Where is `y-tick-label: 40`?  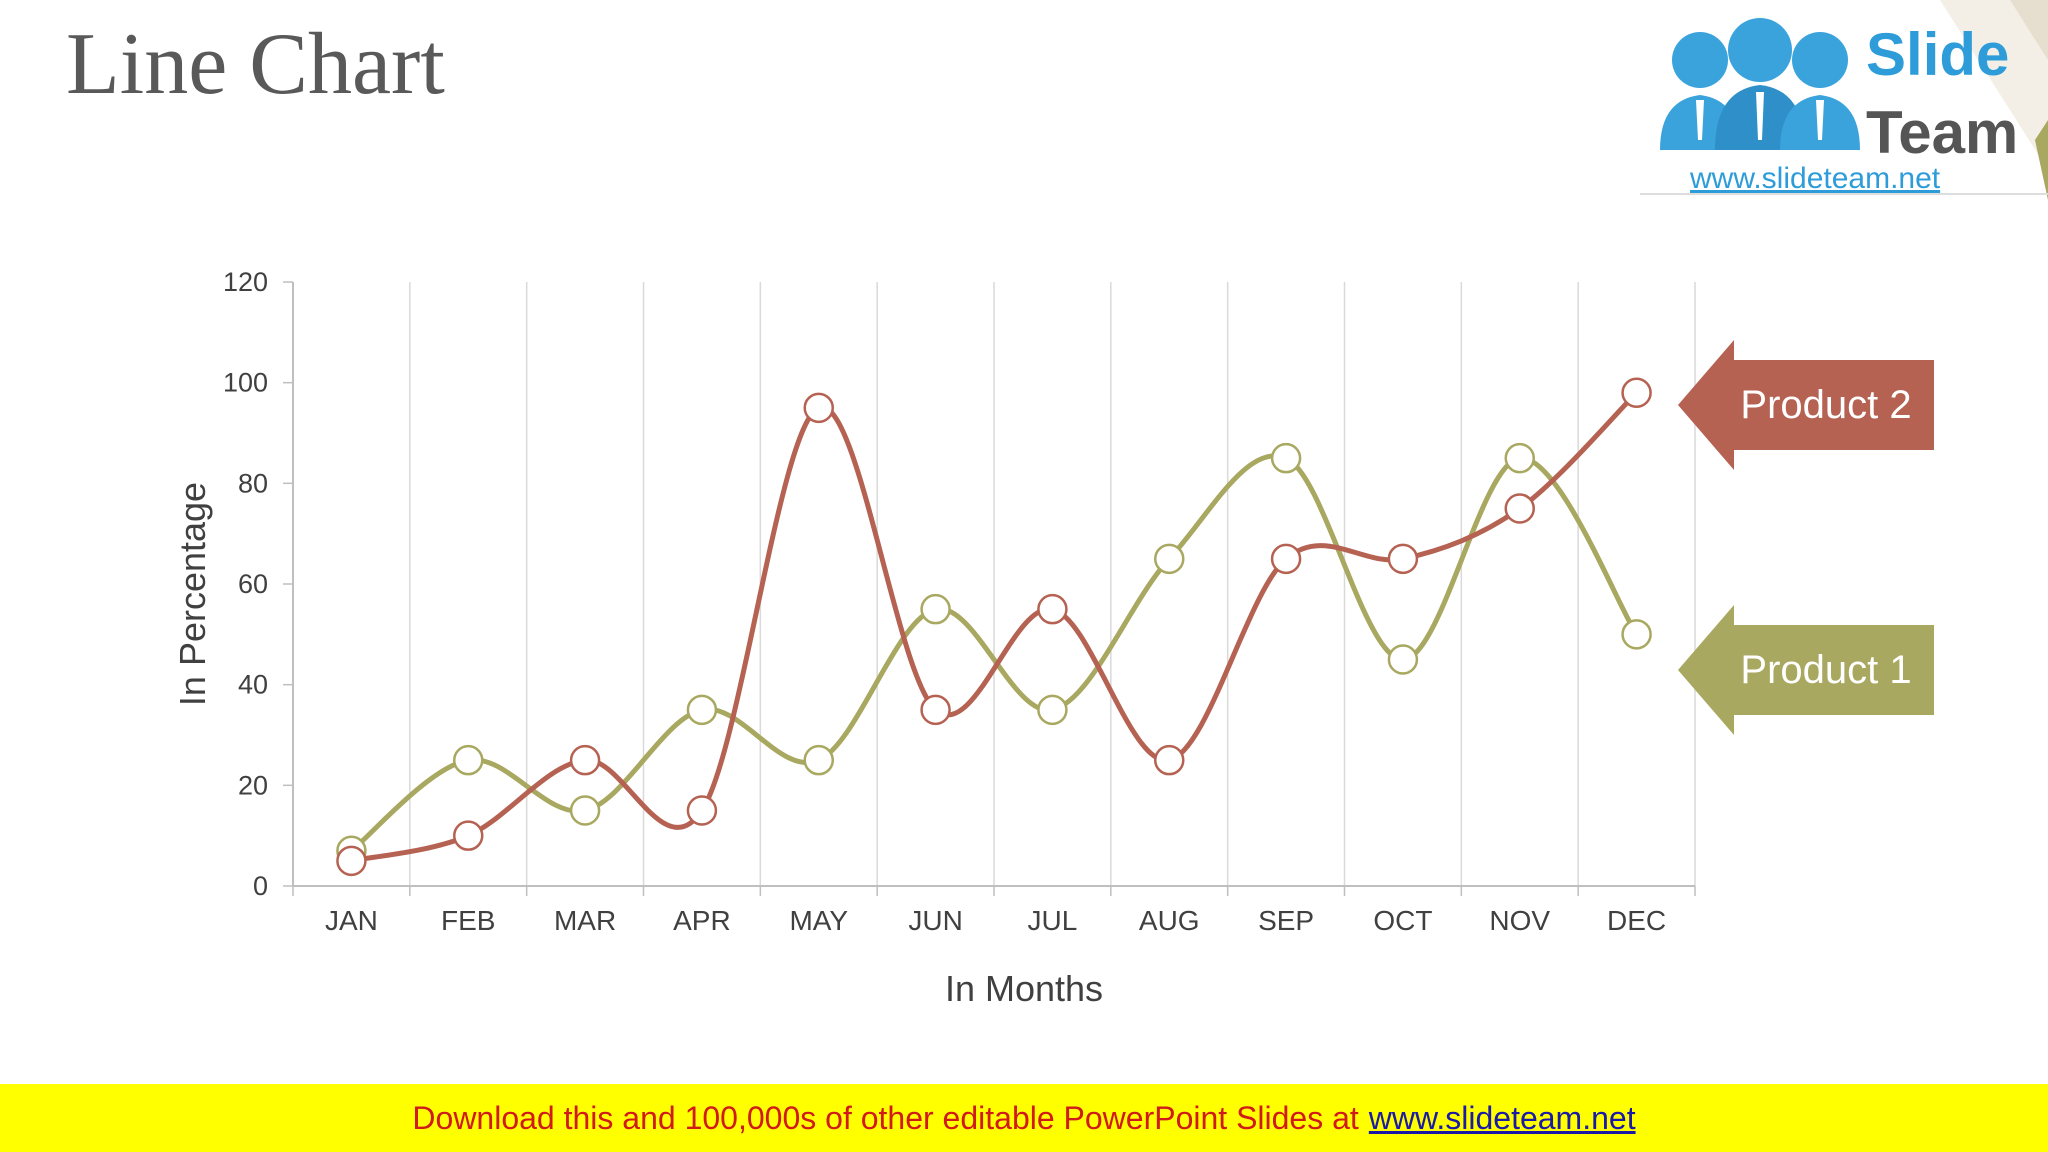 y-tick-label: 40 is located at coordinates (253, 685).